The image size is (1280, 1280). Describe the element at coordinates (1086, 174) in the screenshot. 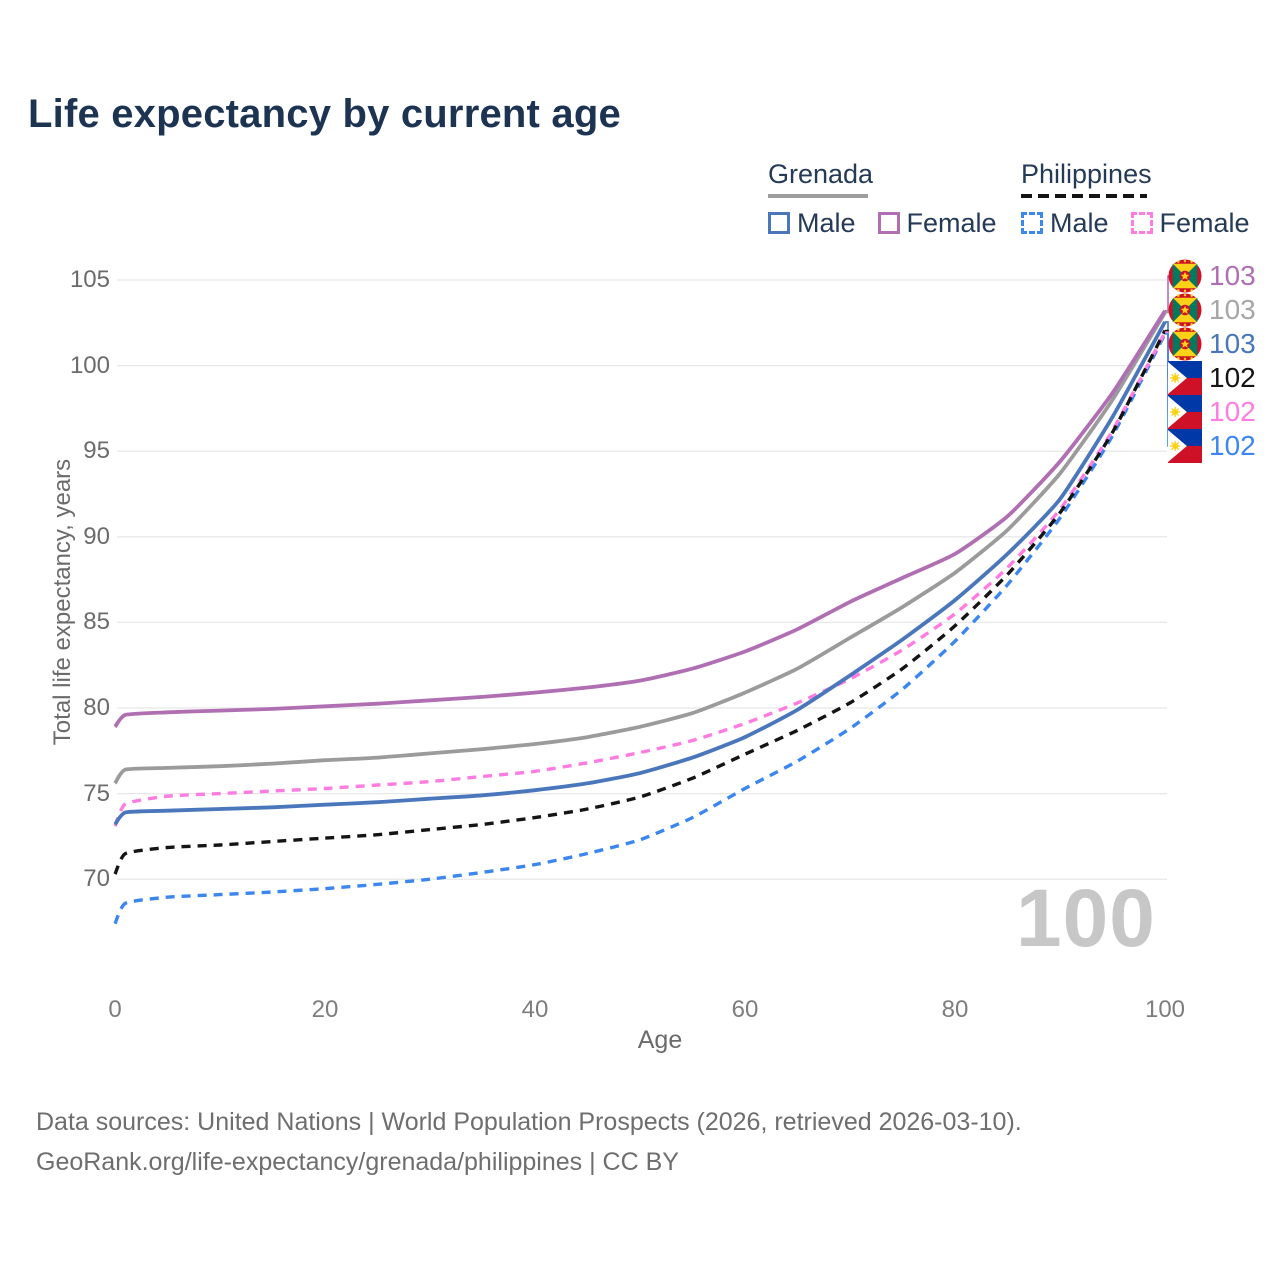

I see `legend-title-philippines: Philippines` at that location.